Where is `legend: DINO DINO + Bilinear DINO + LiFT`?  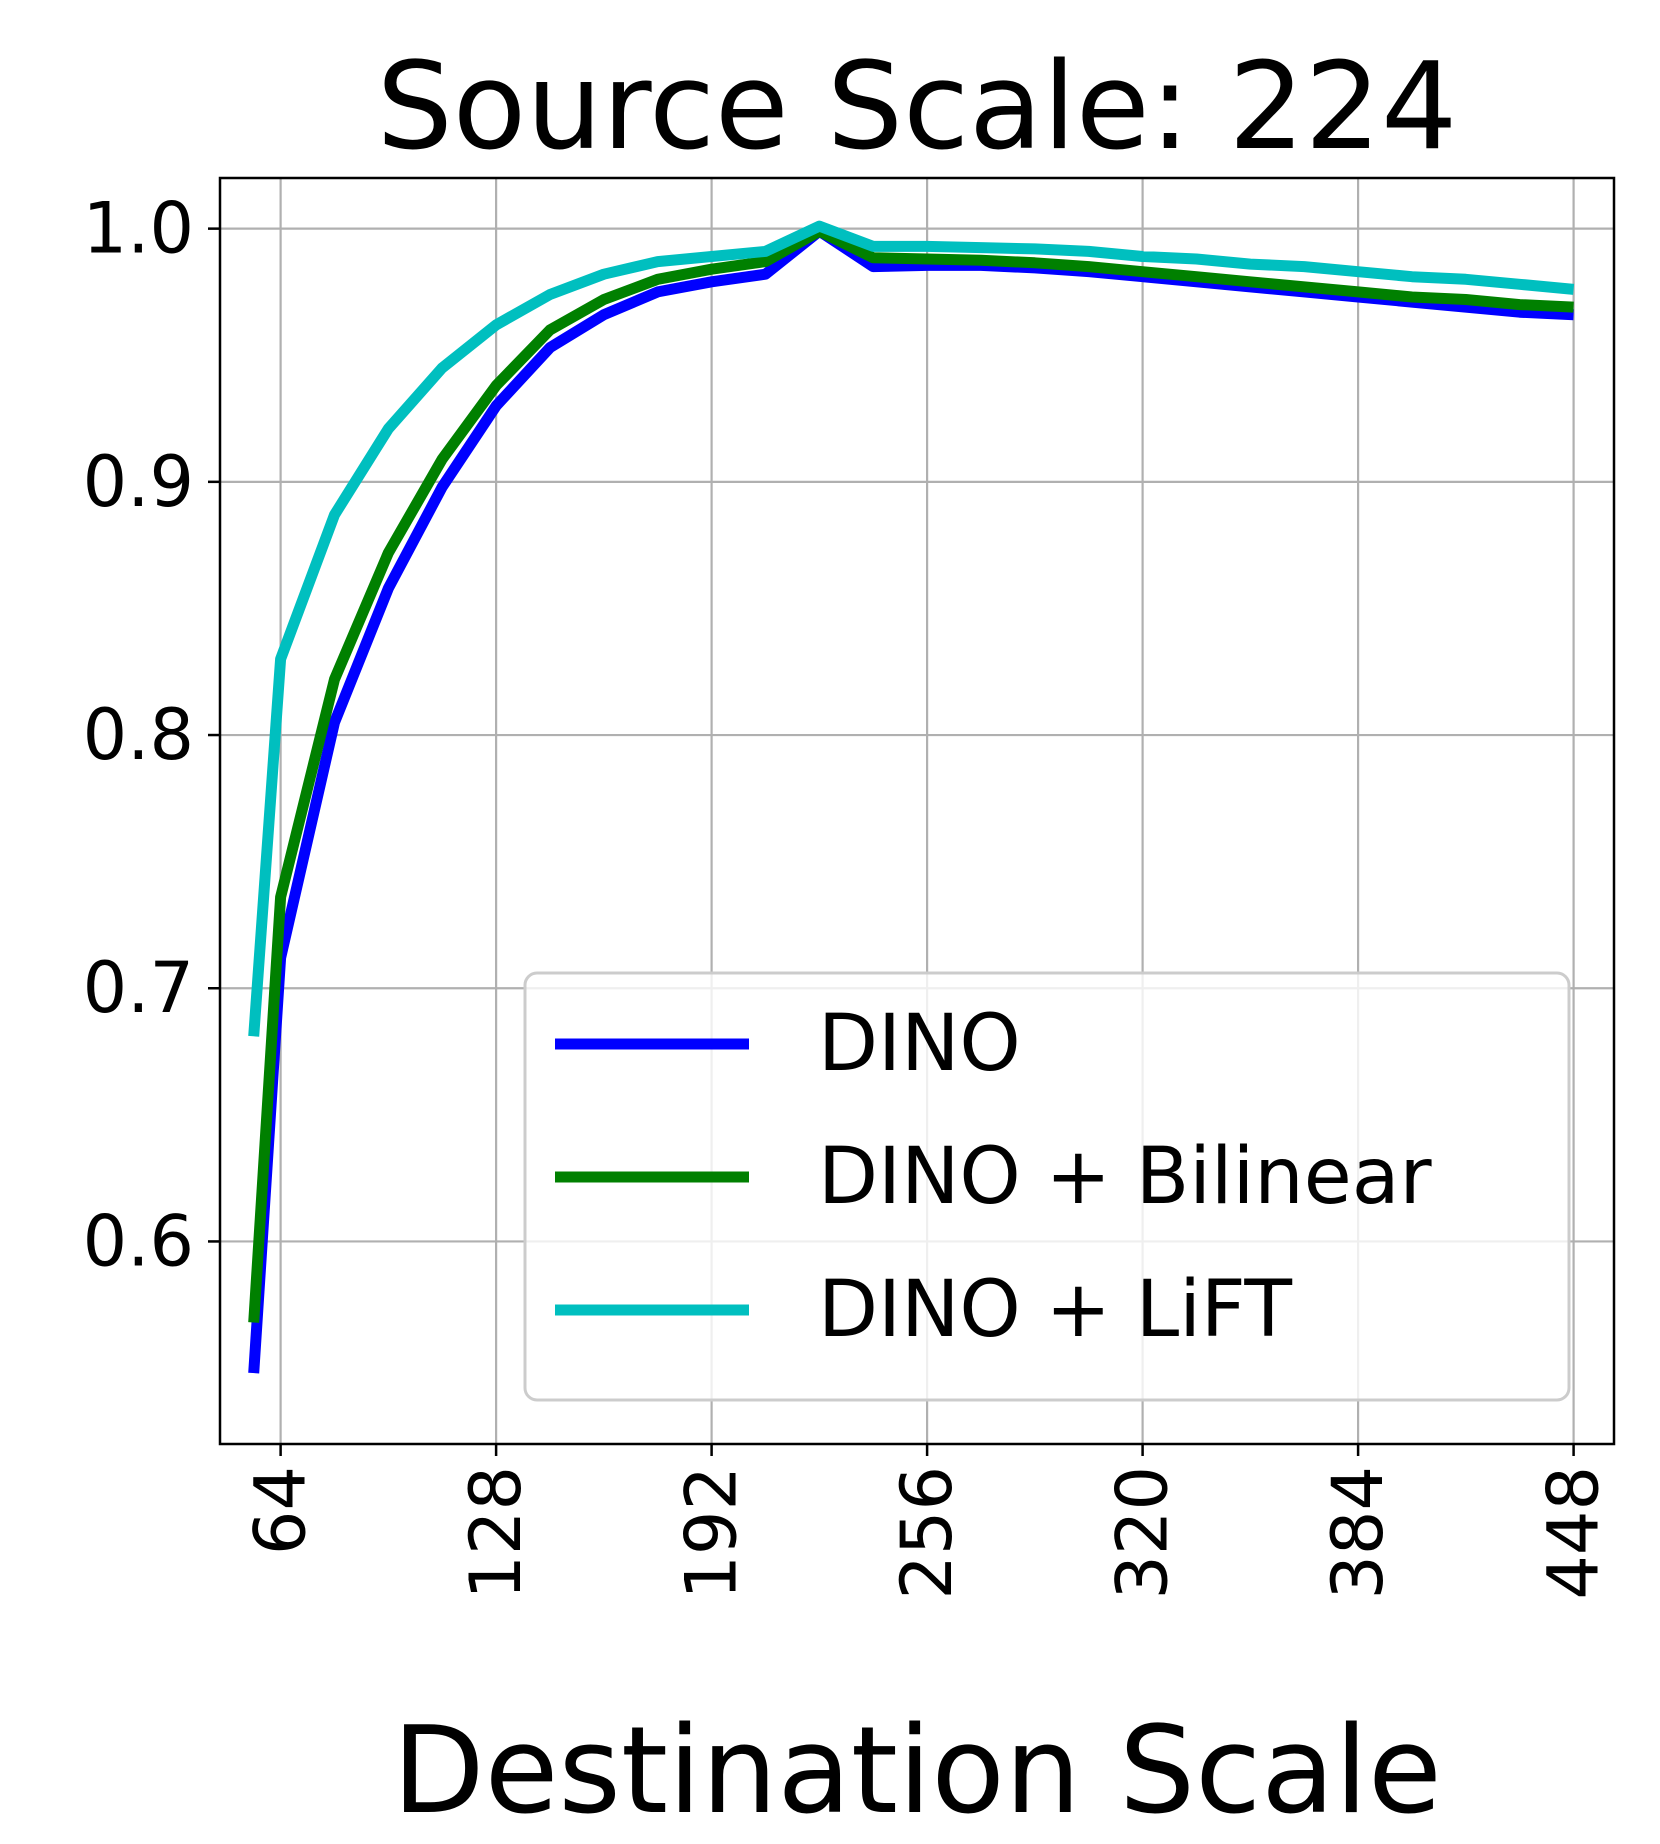
legend: DINO DINO + Bilinear DINO + LiFT is located at coordinates (1047, 1186).